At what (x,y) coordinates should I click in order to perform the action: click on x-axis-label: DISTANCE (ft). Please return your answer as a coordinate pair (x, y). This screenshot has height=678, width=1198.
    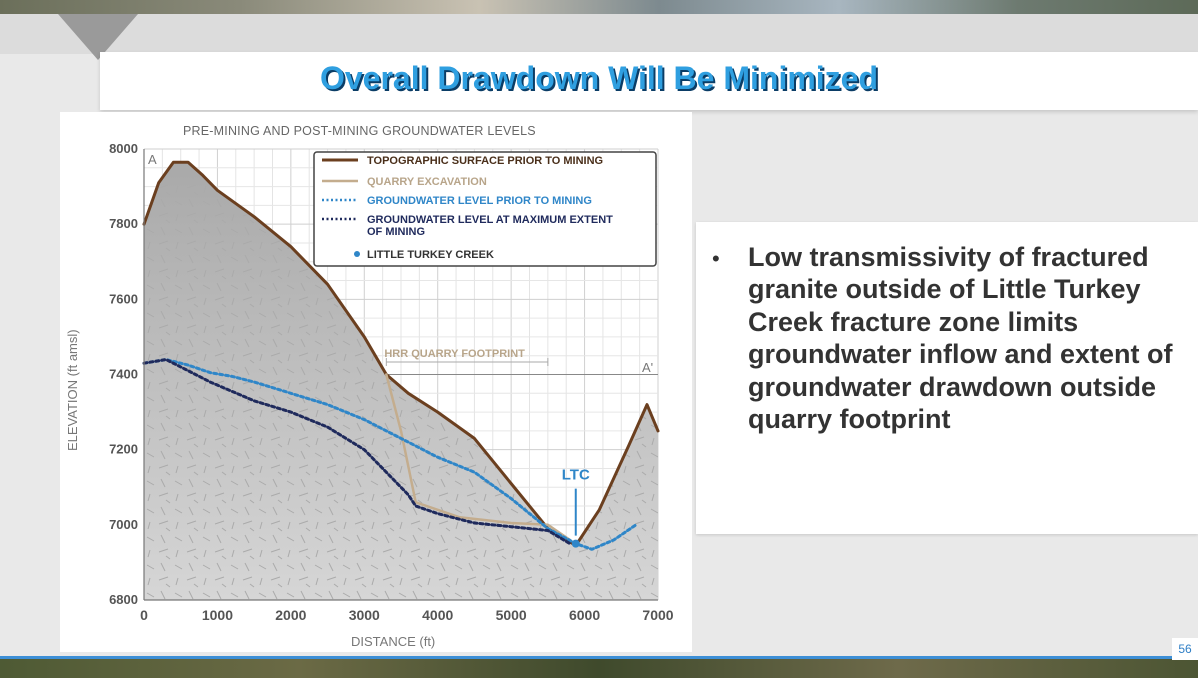
    Looking at the image, I should click on (393, 641).